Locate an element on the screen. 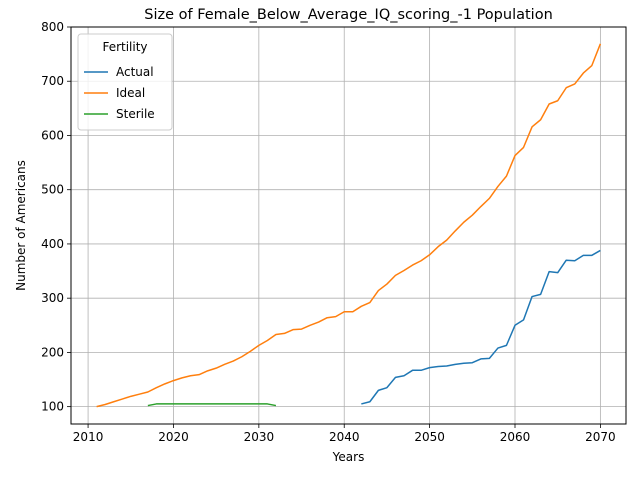  legend-box is located at coordinates (125, 82).